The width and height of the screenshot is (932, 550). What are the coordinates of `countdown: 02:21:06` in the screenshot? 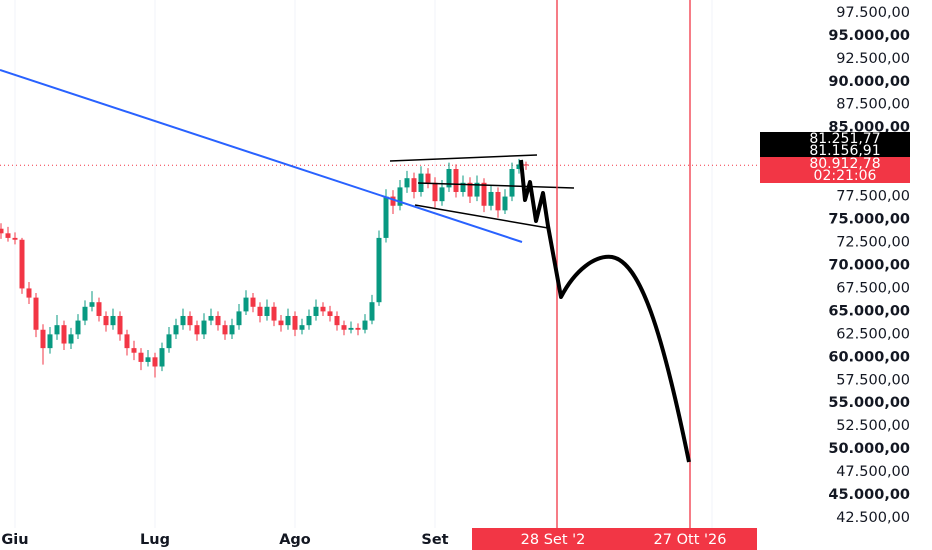 It's located at (845, 176).